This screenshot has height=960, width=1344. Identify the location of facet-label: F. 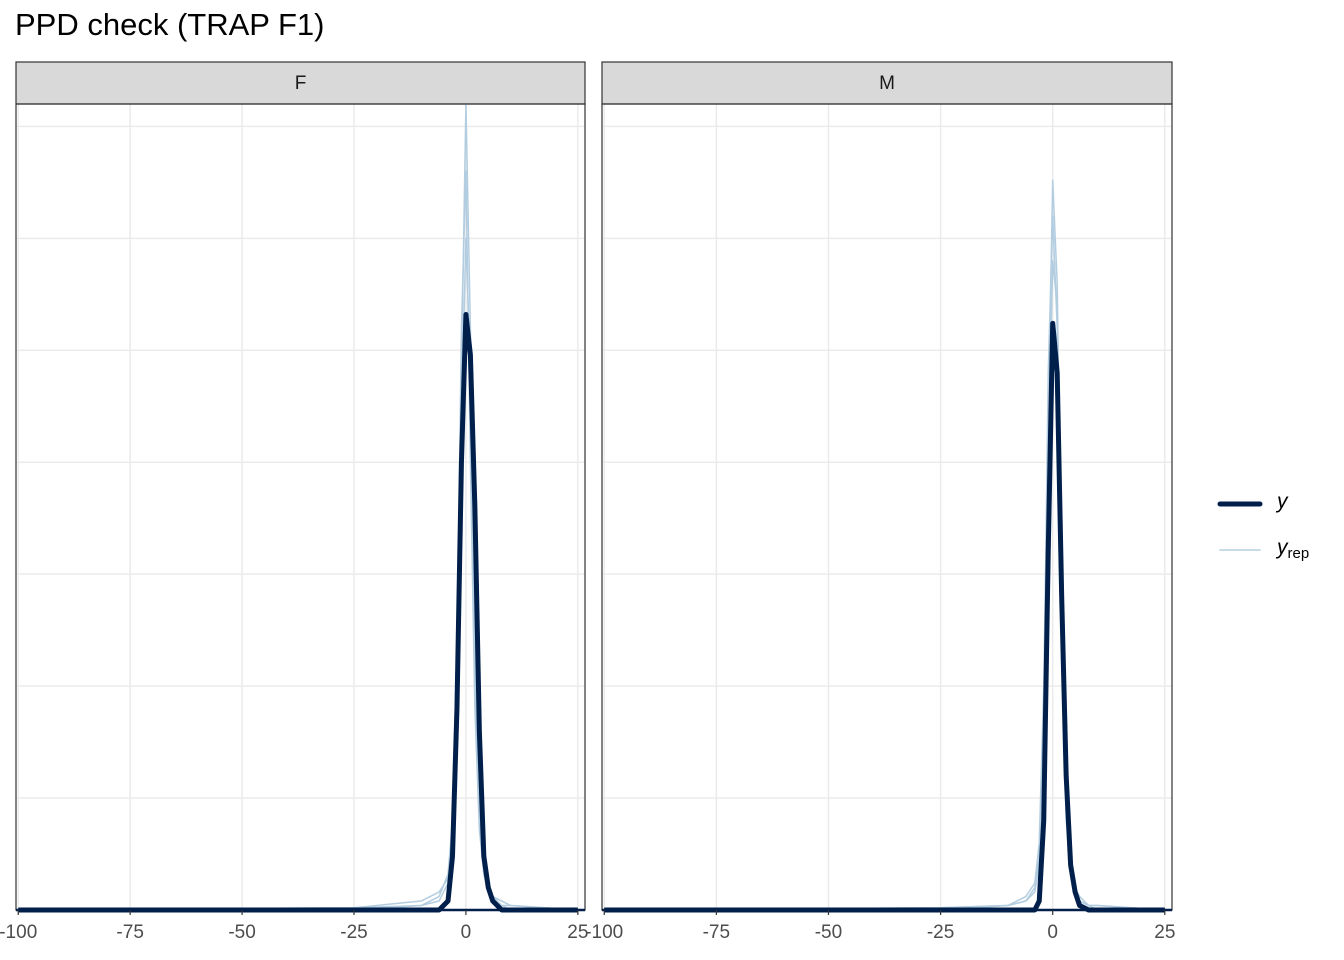
(301, 83).